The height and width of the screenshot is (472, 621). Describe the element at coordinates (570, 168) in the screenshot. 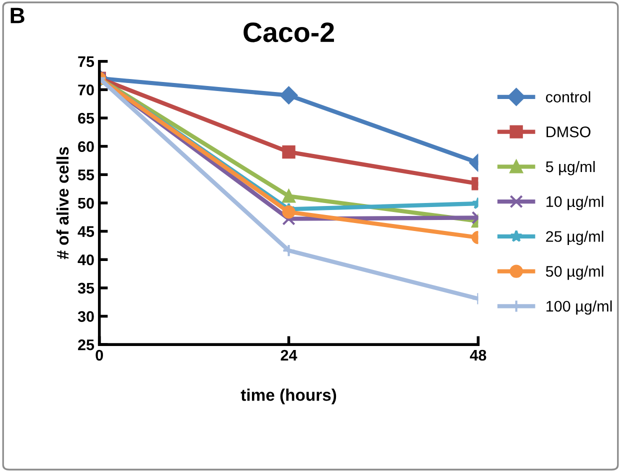

I see `legend-label: 5 µg/ml` at that location.